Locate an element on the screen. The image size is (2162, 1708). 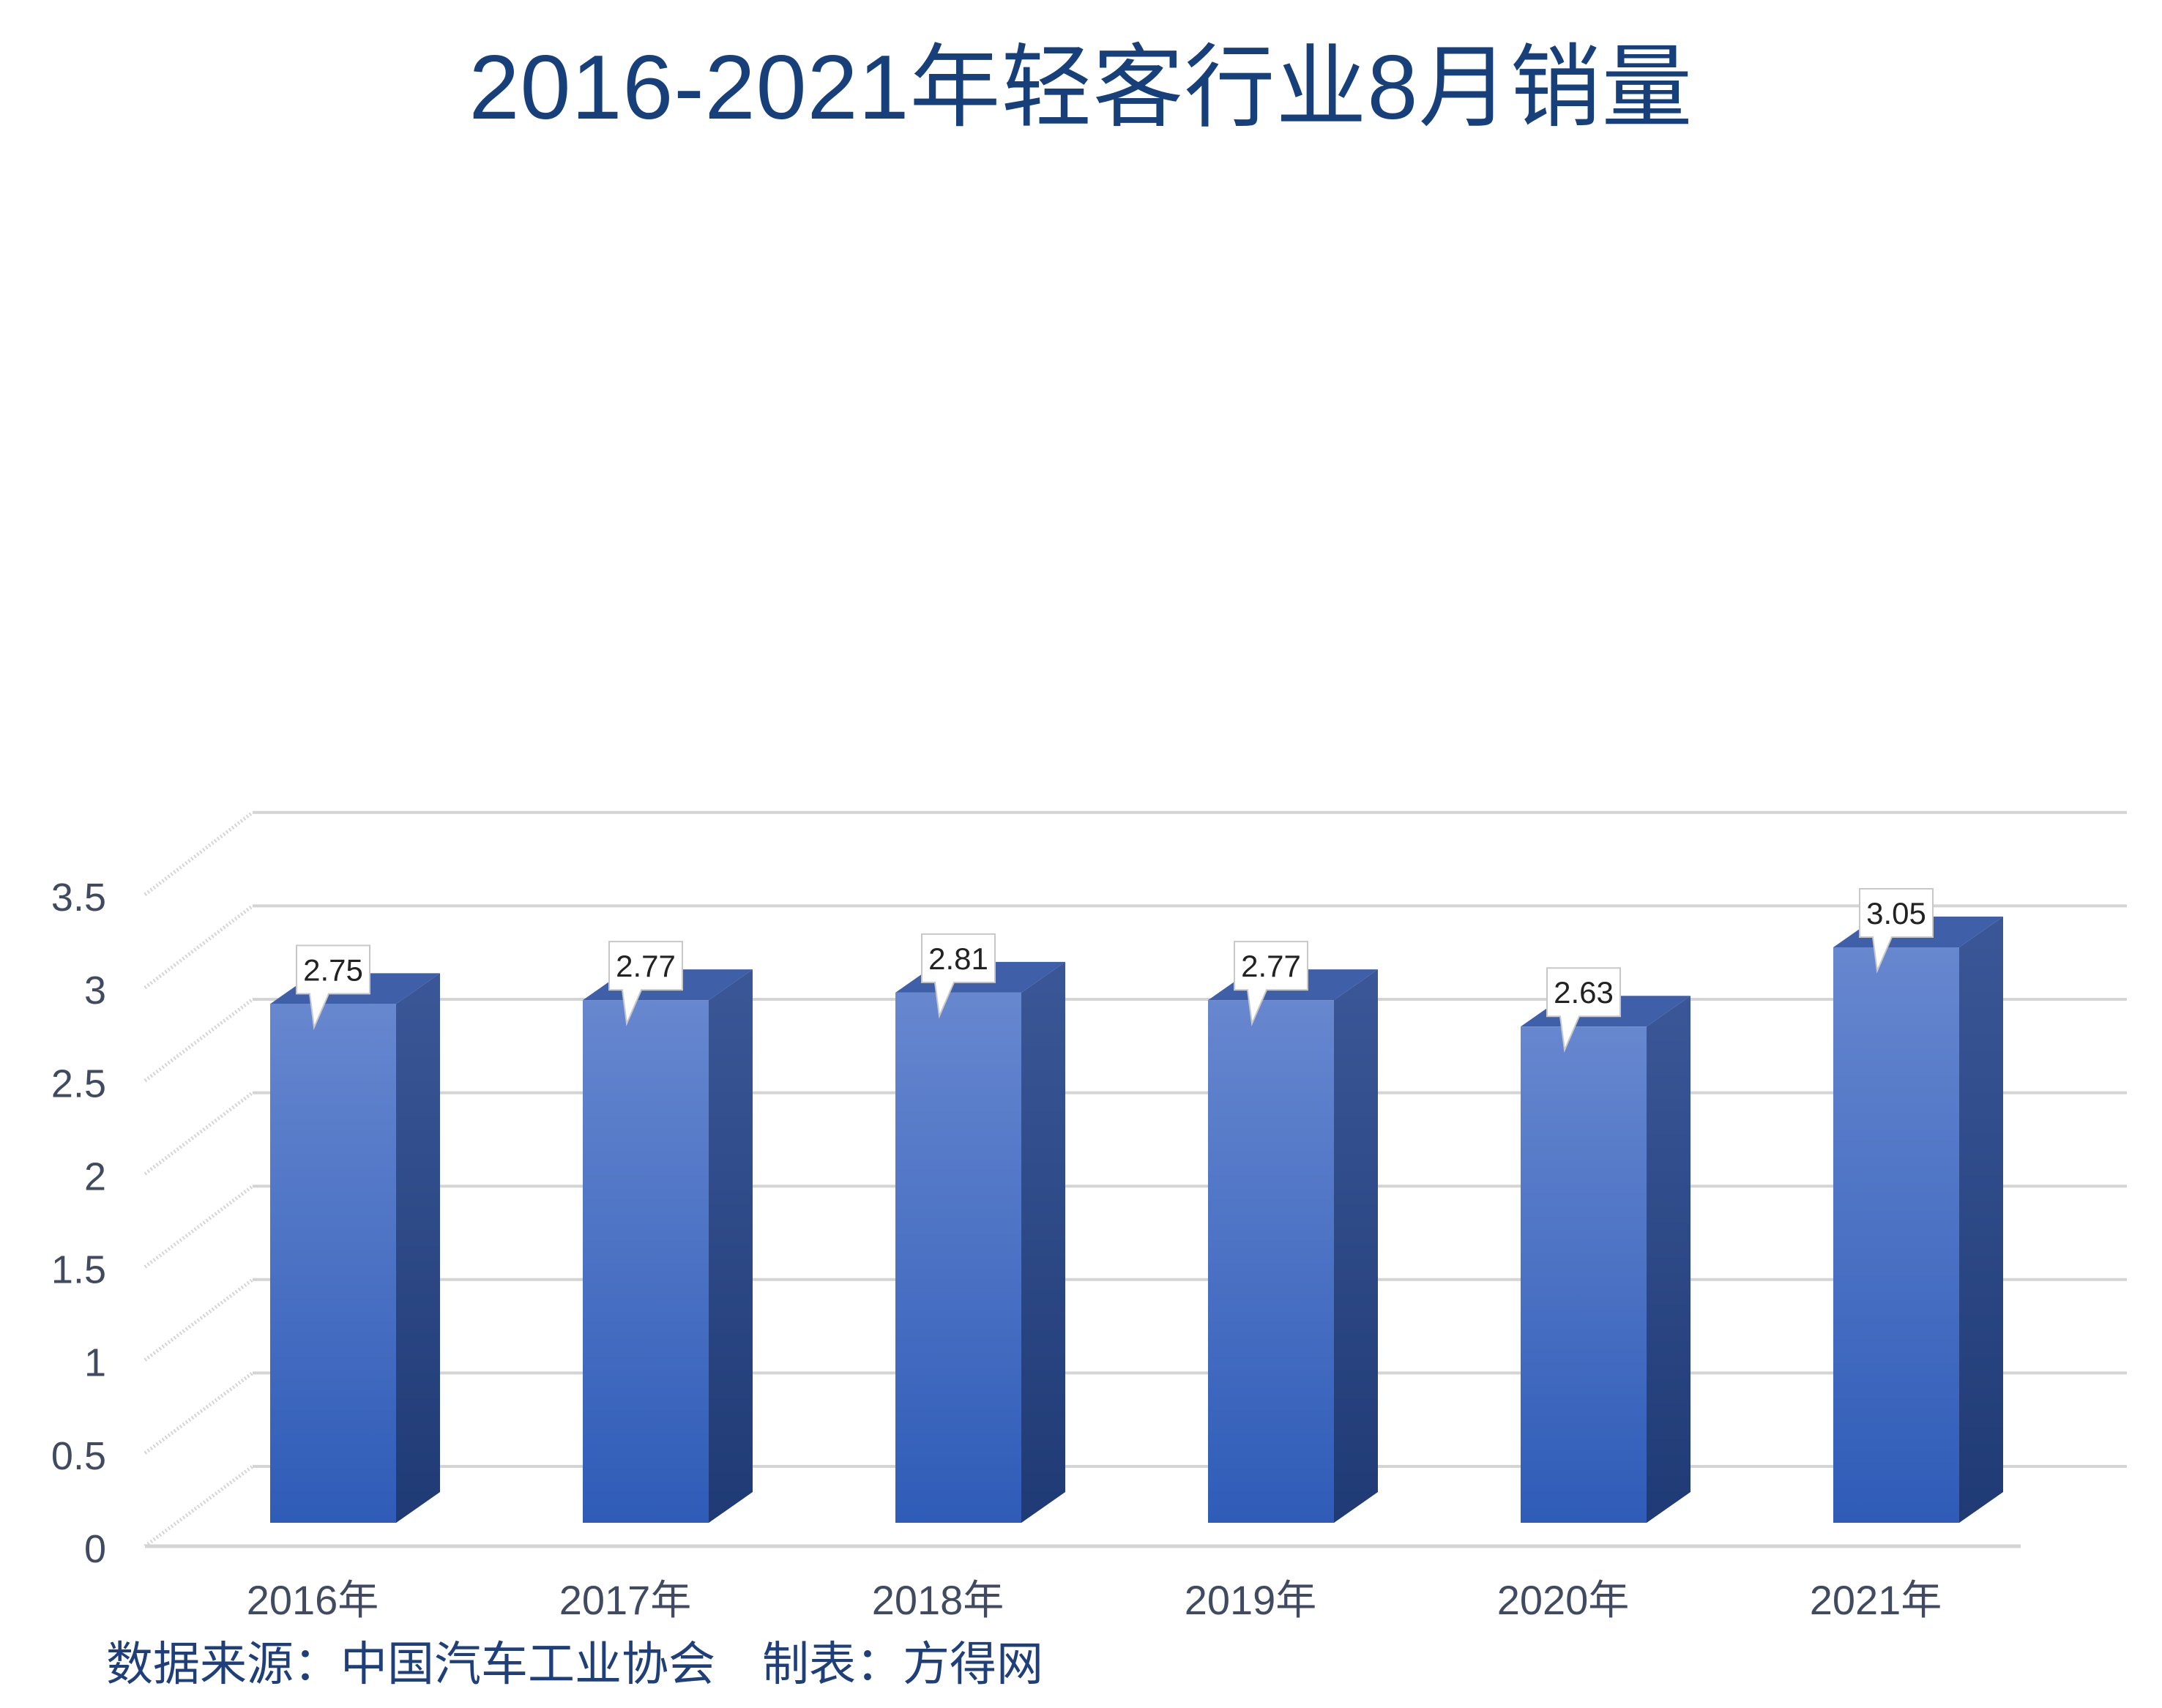
chart-title: 2016-2021年轻客行业8月销量 is located at coordinates (1081, 87).